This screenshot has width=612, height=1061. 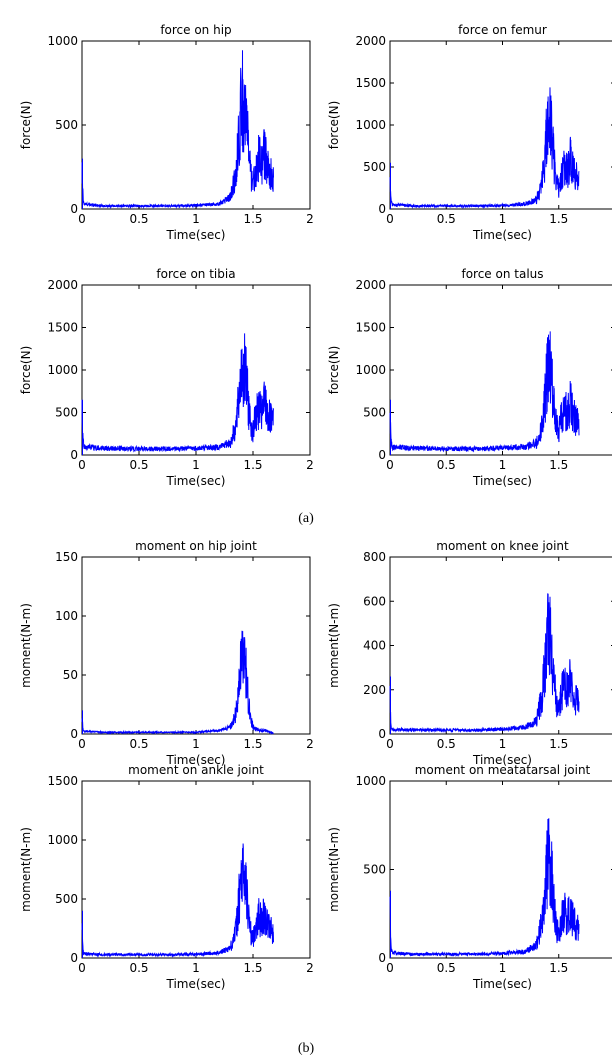 What do you see at coordinates (502, 546) in the screenshot?
I see `chart-title: moment on knee joint` at bounding box center [502, 546].